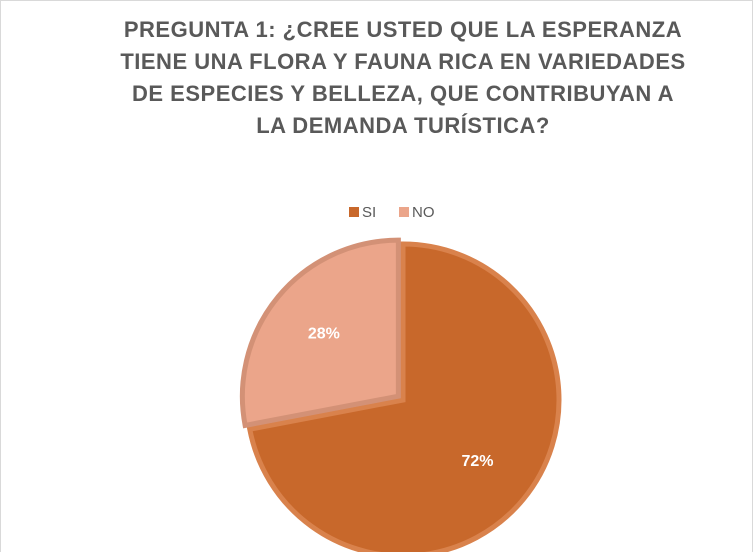 This screenshot has height=552, width=753. I want to click on pie-slice, so click(320, 333).